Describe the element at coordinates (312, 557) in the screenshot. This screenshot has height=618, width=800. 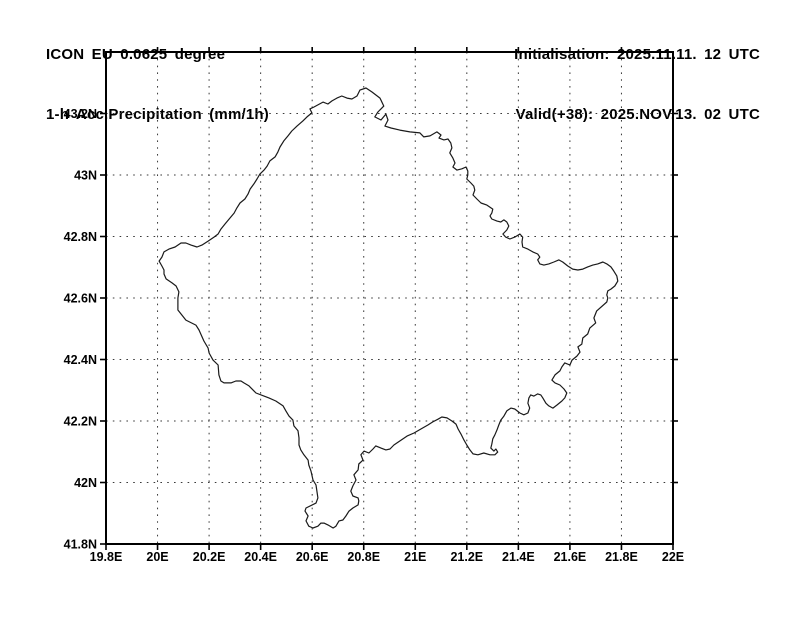
I see `x-tick-label: 20.6E` at that location.